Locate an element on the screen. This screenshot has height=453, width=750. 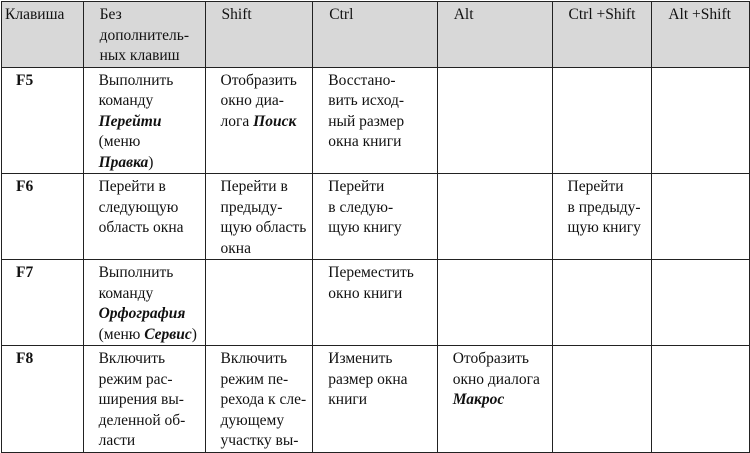
cell-text: щую область is located at coordinates (263, 227).